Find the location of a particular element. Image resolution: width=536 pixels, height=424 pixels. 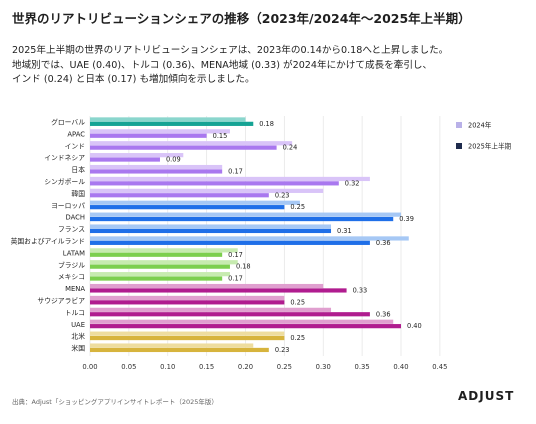

category-label: LATAM is located at coordinates (74, 253).